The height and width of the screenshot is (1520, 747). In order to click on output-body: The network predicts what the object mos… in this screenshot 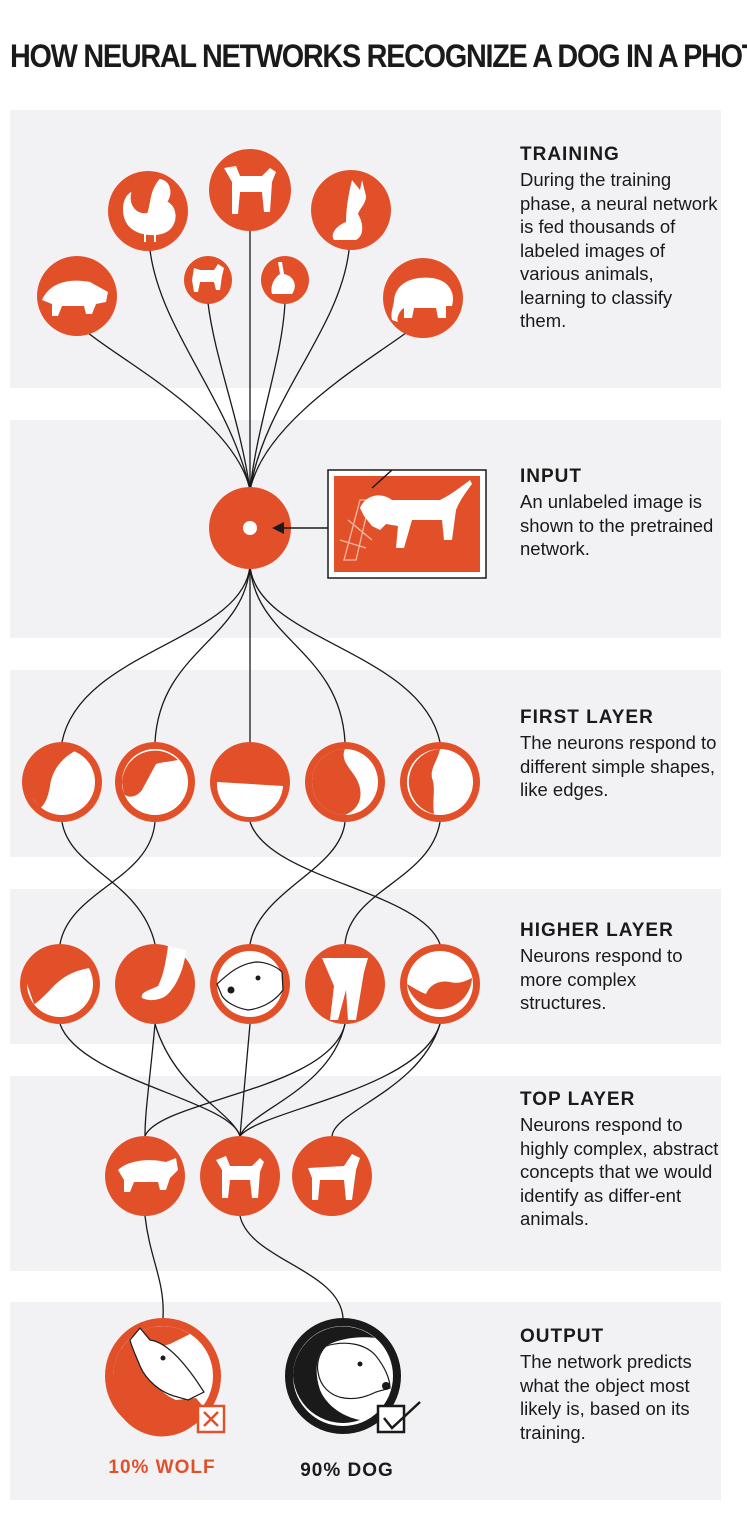, I will do `click(606, 1397)`.